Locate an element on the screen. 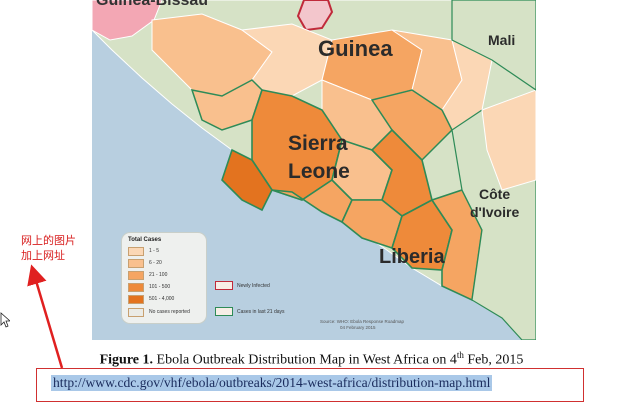 This screenshot has width=623, height=404. legend-row: 6 - 20 is located at coordinates (145, 263).